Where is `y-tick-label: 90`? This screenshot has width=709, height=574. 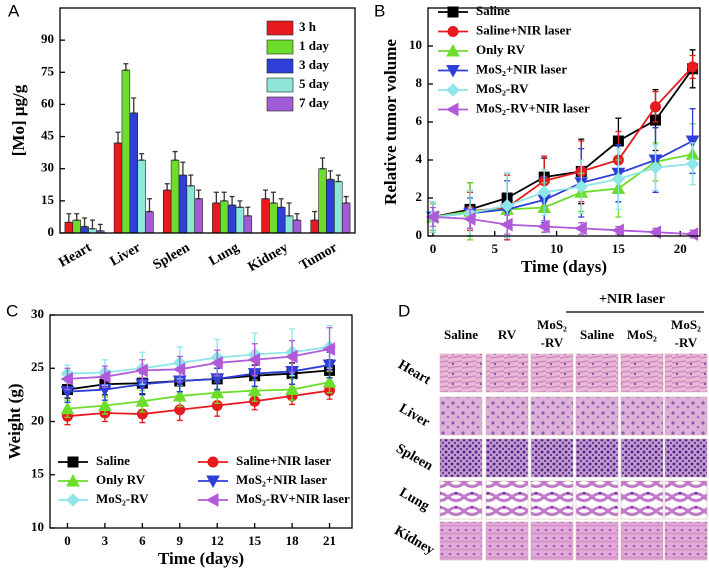 y-tick-label: 90 is located at coordinates (47, 38).